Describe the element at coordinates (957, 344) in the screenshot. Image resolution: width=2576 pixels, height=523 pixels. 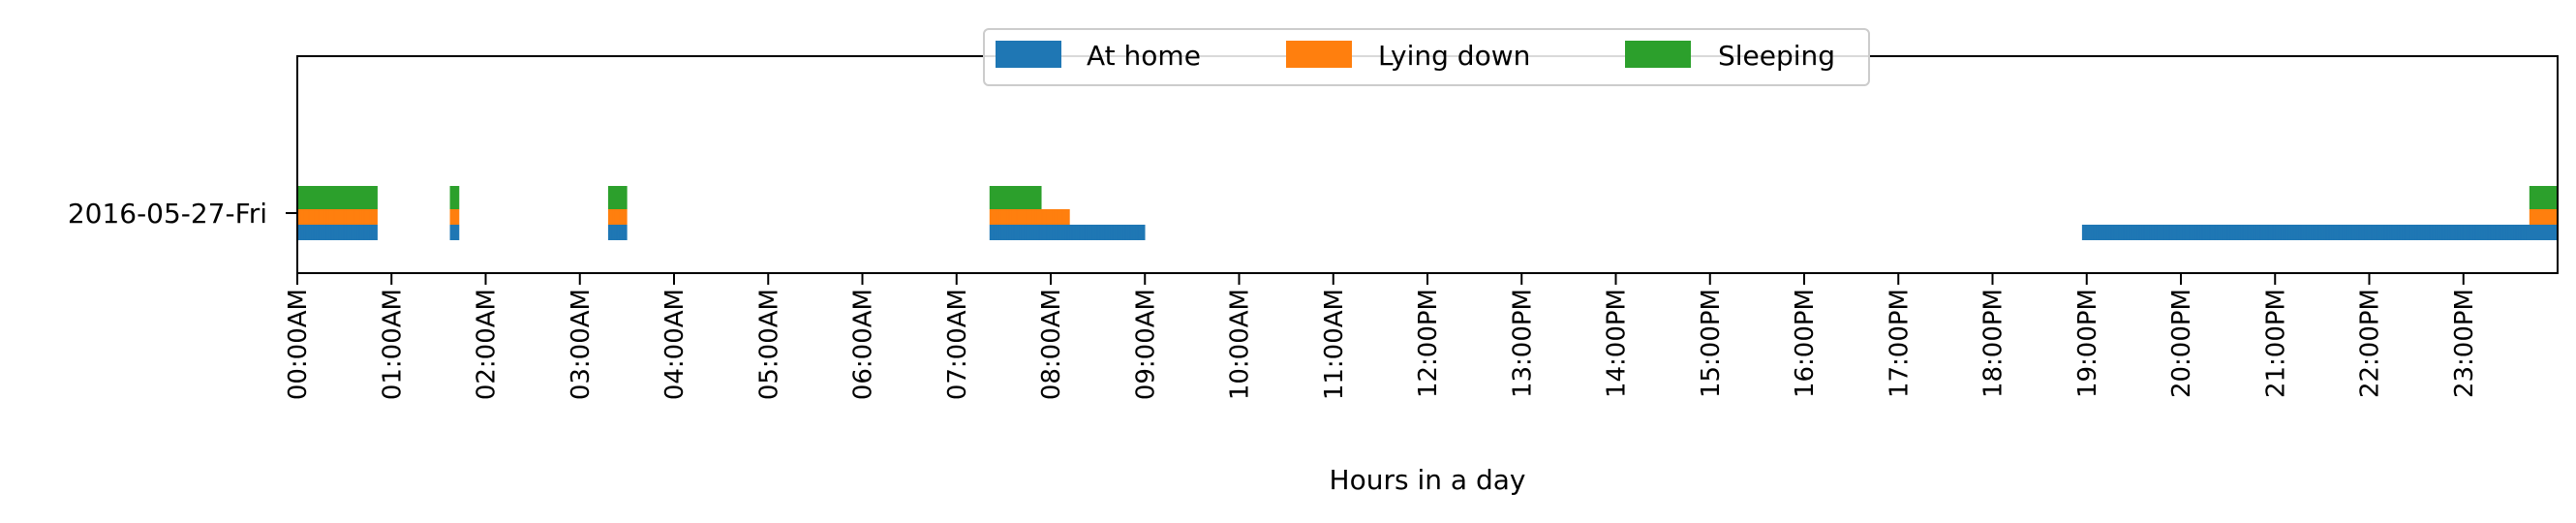
I see `x-tick-label: 07:00AM` at that location.